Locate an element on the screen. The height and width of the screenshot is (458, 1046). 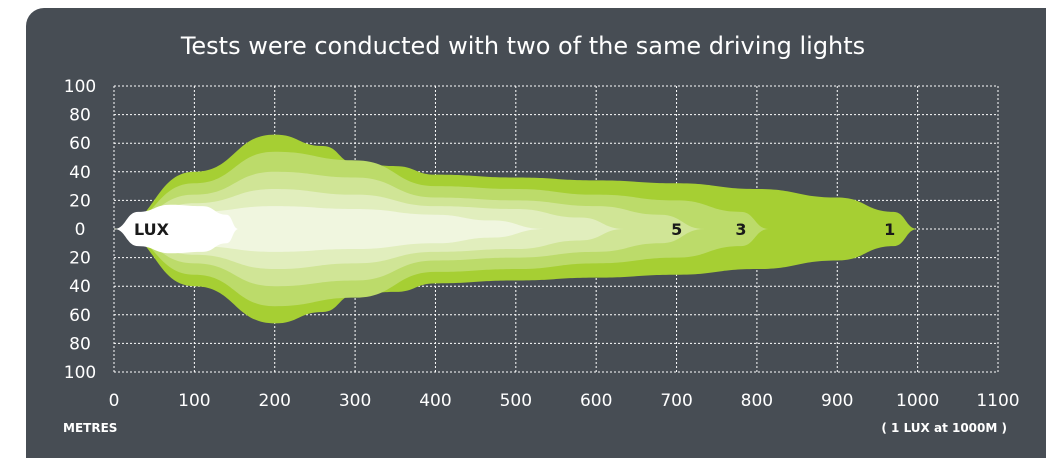
y-axis-ticks: 100 80 60 40 20 0 20 40 60 80 100 is located at coordinates (80, 230).